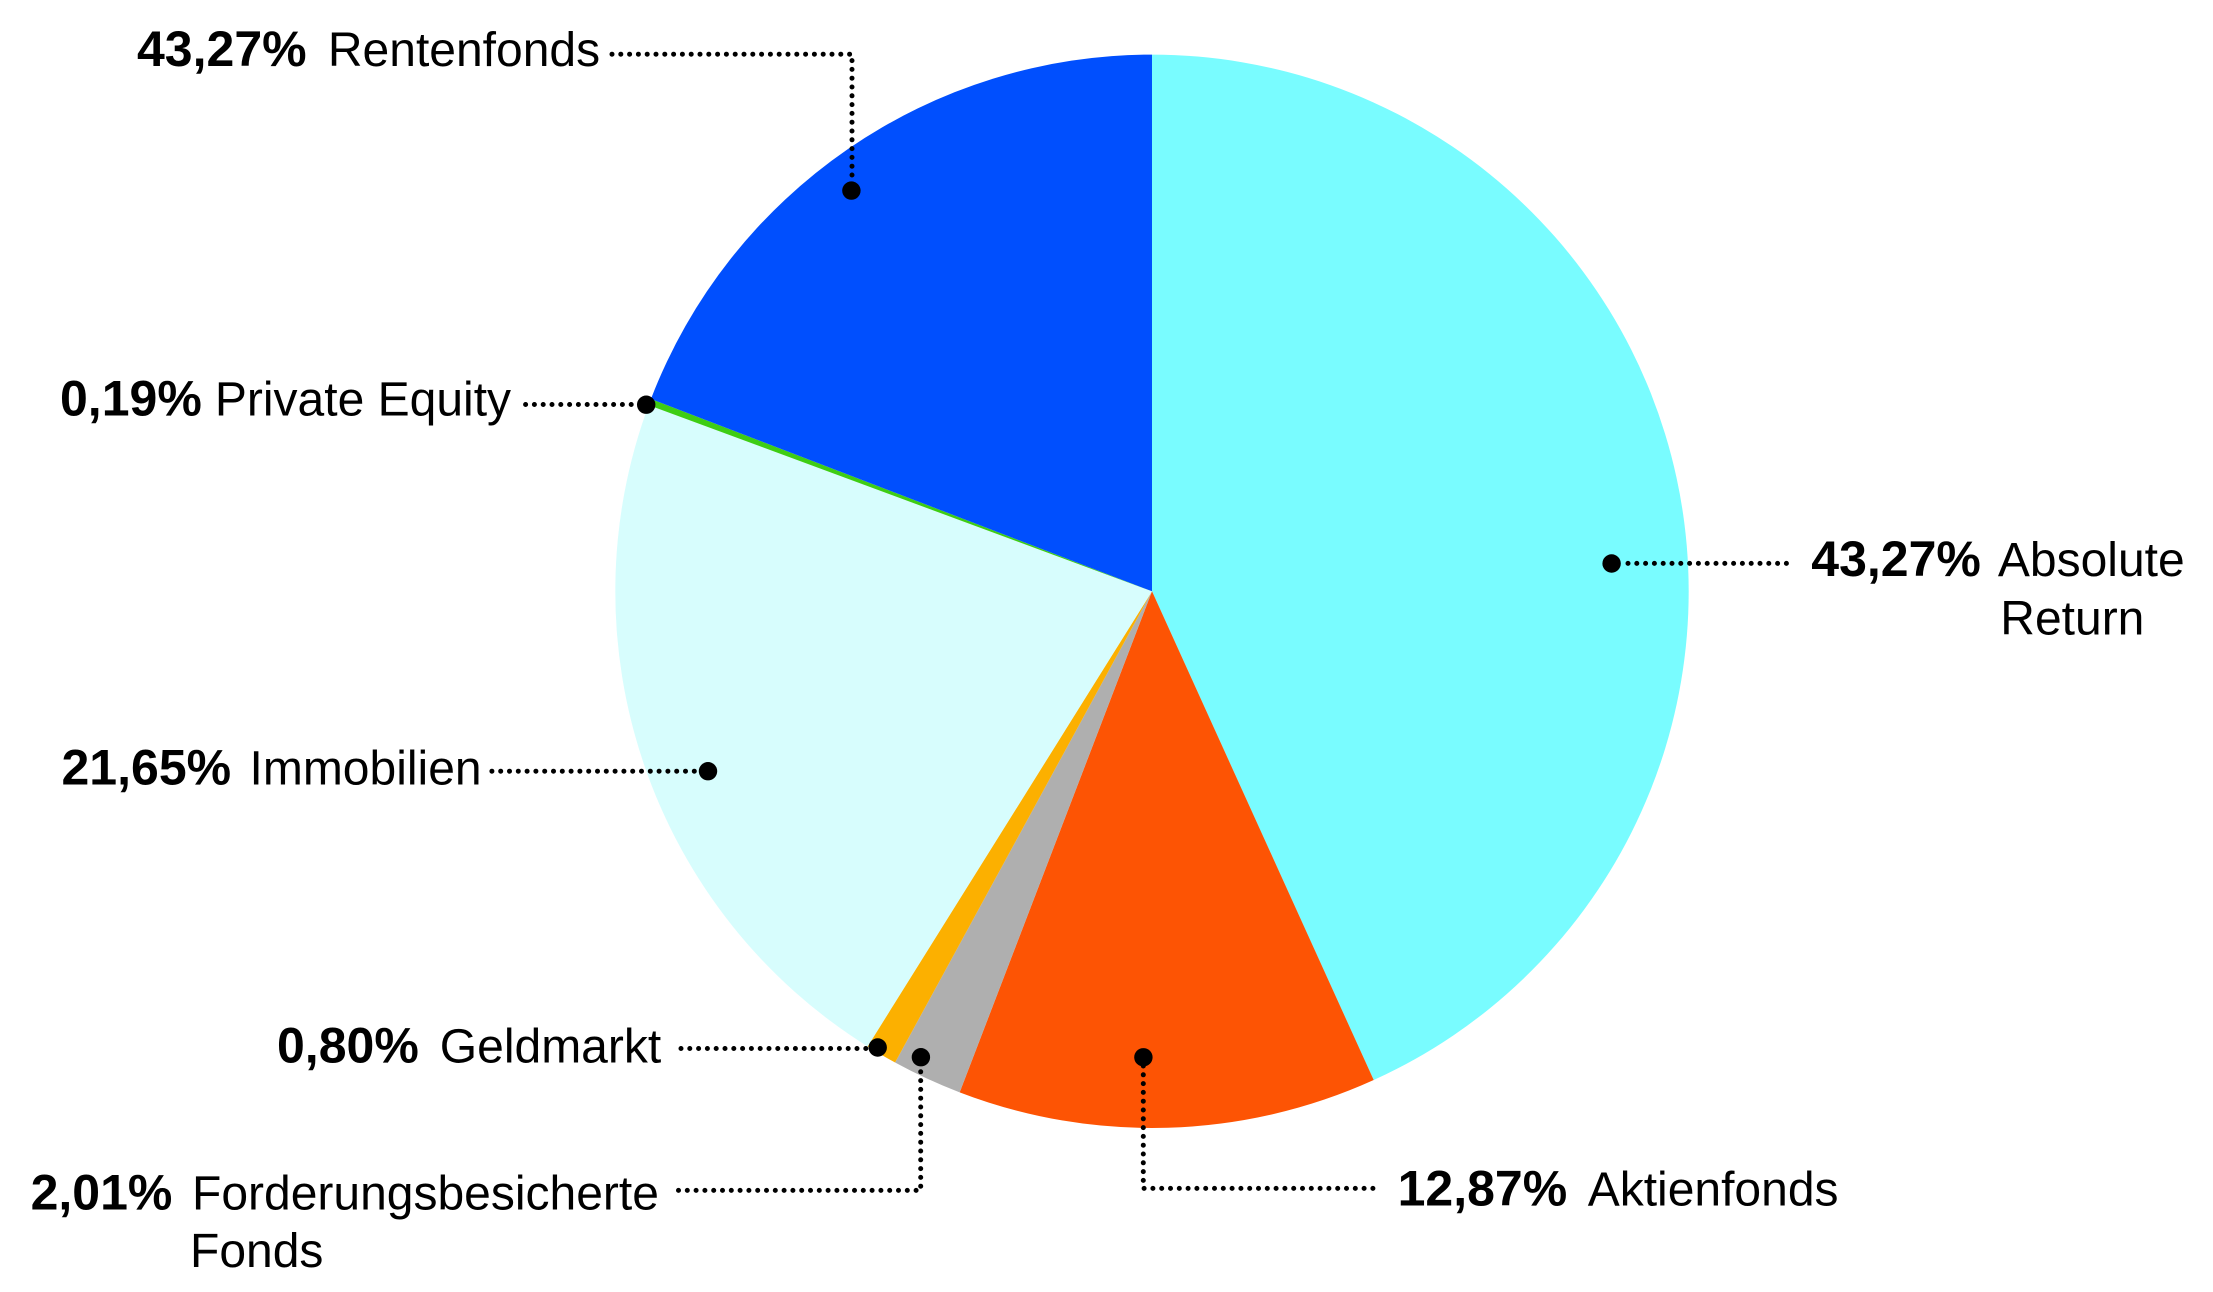 The image size is (2213, 1292). What do you see at coordinates (366, 768) in the screenshot?
I see `svg-text: Immobilien` at bounding box center [366, 768].